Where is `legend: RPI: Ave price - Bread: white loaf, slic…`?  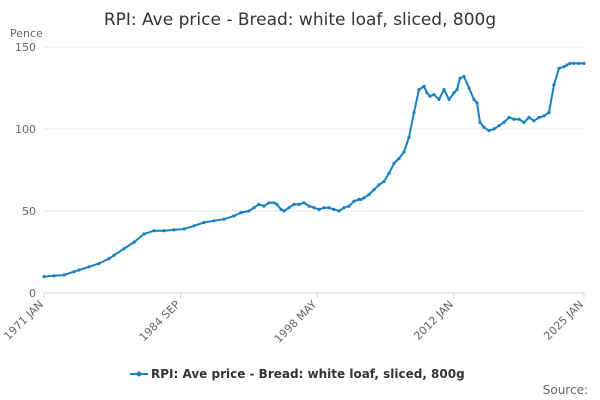
legend: RPI: Ave price - Bread: white loaf, slic… is located at coordinates (297, 374).